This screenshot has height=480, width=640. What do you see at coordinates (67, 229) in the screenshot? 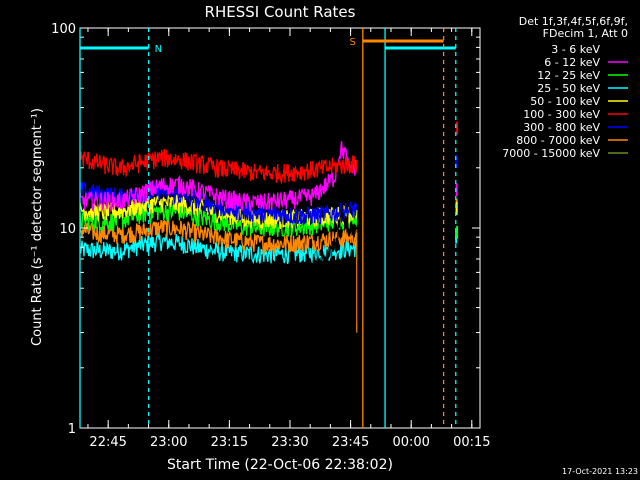
I see `y-tick-label: 10` at bounding box center [67, 229].